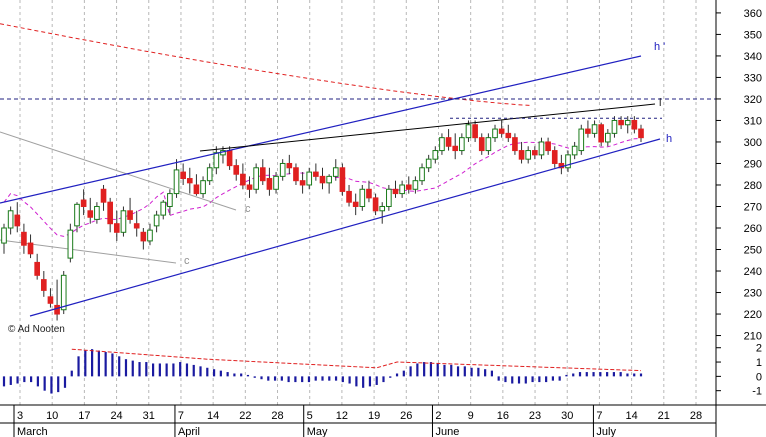 The image size is (766, 437). Describe the element at coordinates (52, 416) in the screenshot. I see `day-tick-label: 10` at that location.